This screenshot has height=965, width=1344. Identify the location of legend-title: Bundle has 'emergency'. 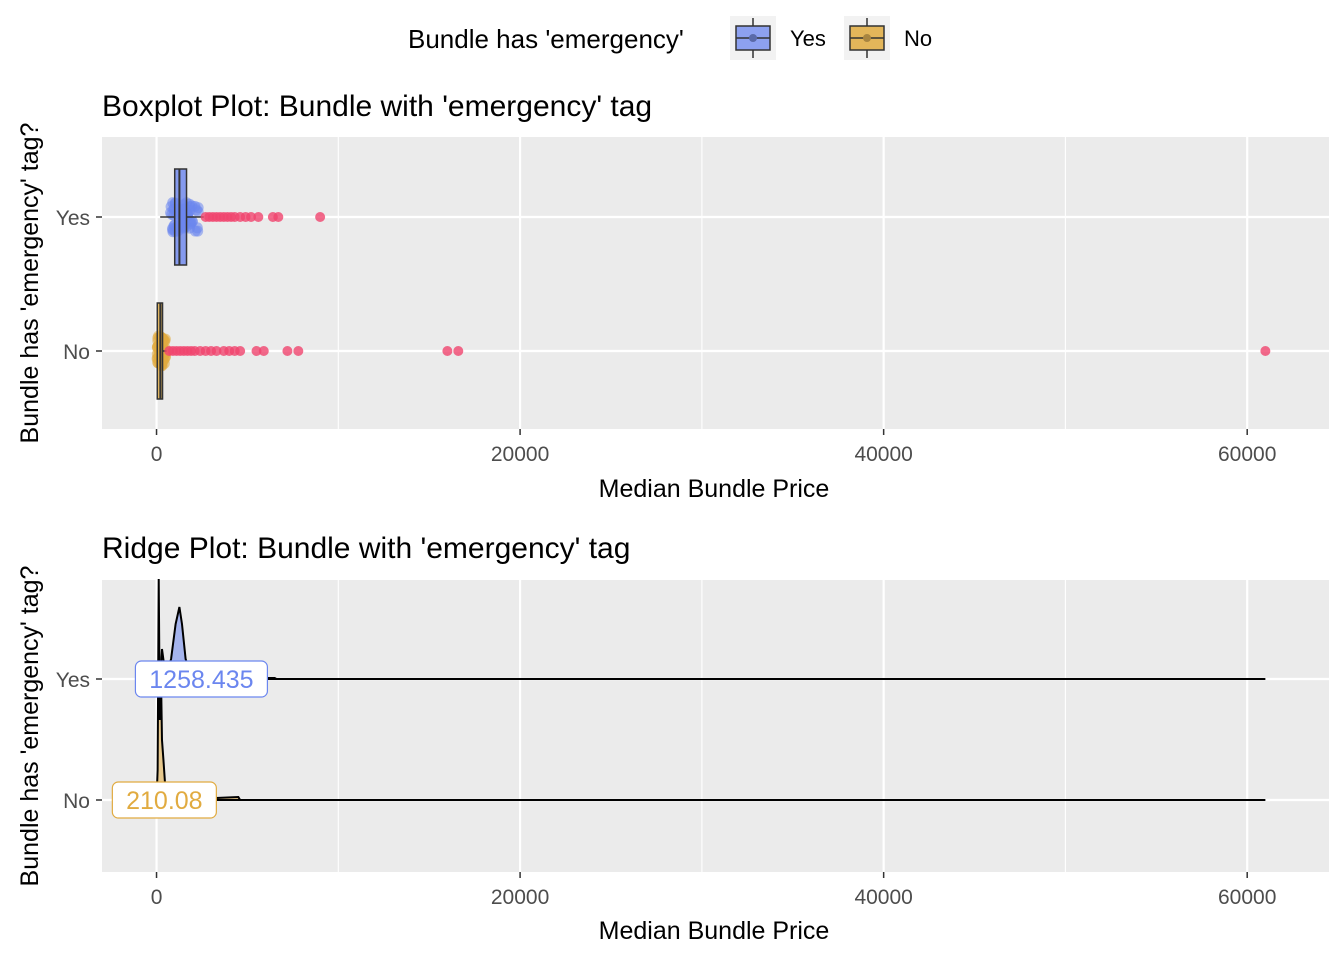
(546, 39).